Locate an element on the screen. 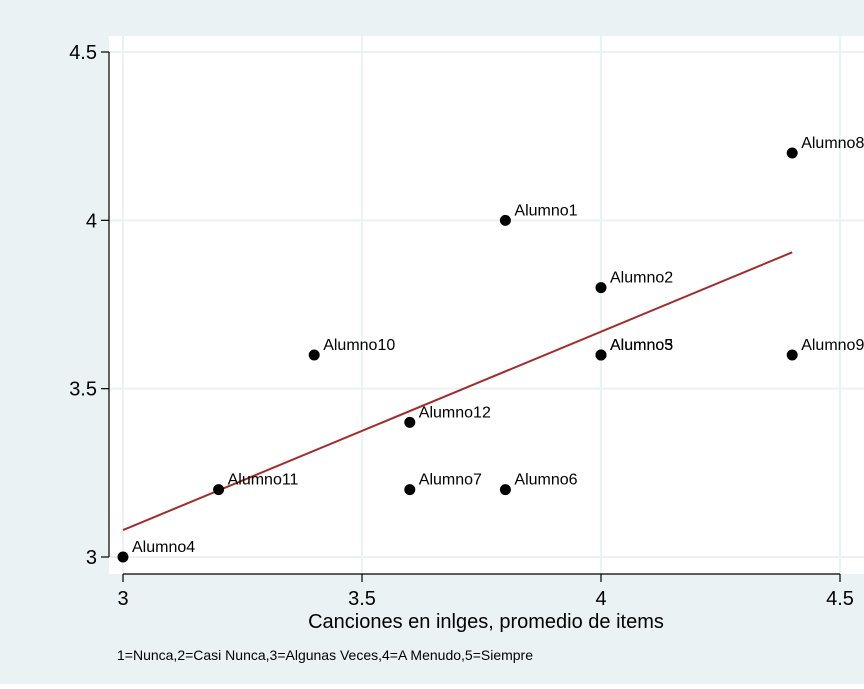 The image size is (864, 689). point-label: Alumno9 is located at coordinates (832, 345).